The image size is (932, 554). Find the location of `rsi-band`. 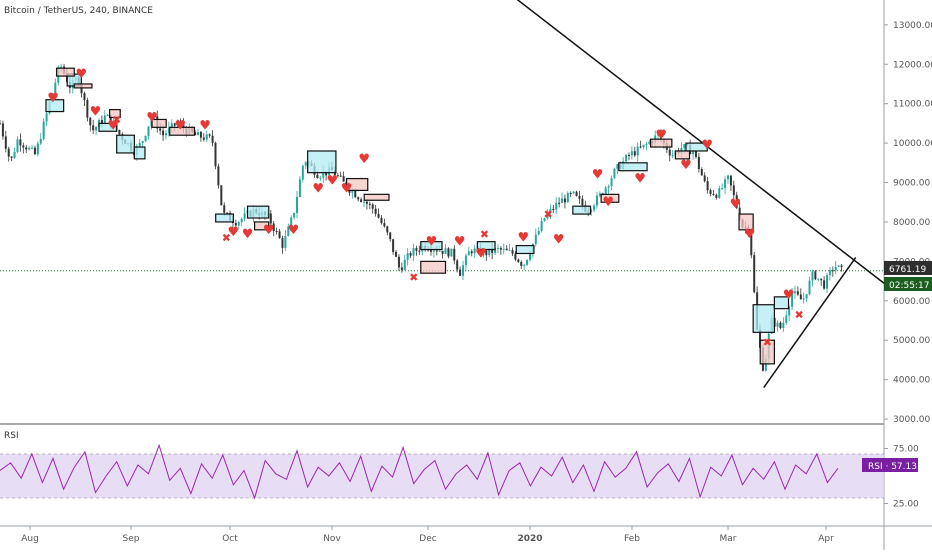

rsi-band is located at coordinates (442, 476).